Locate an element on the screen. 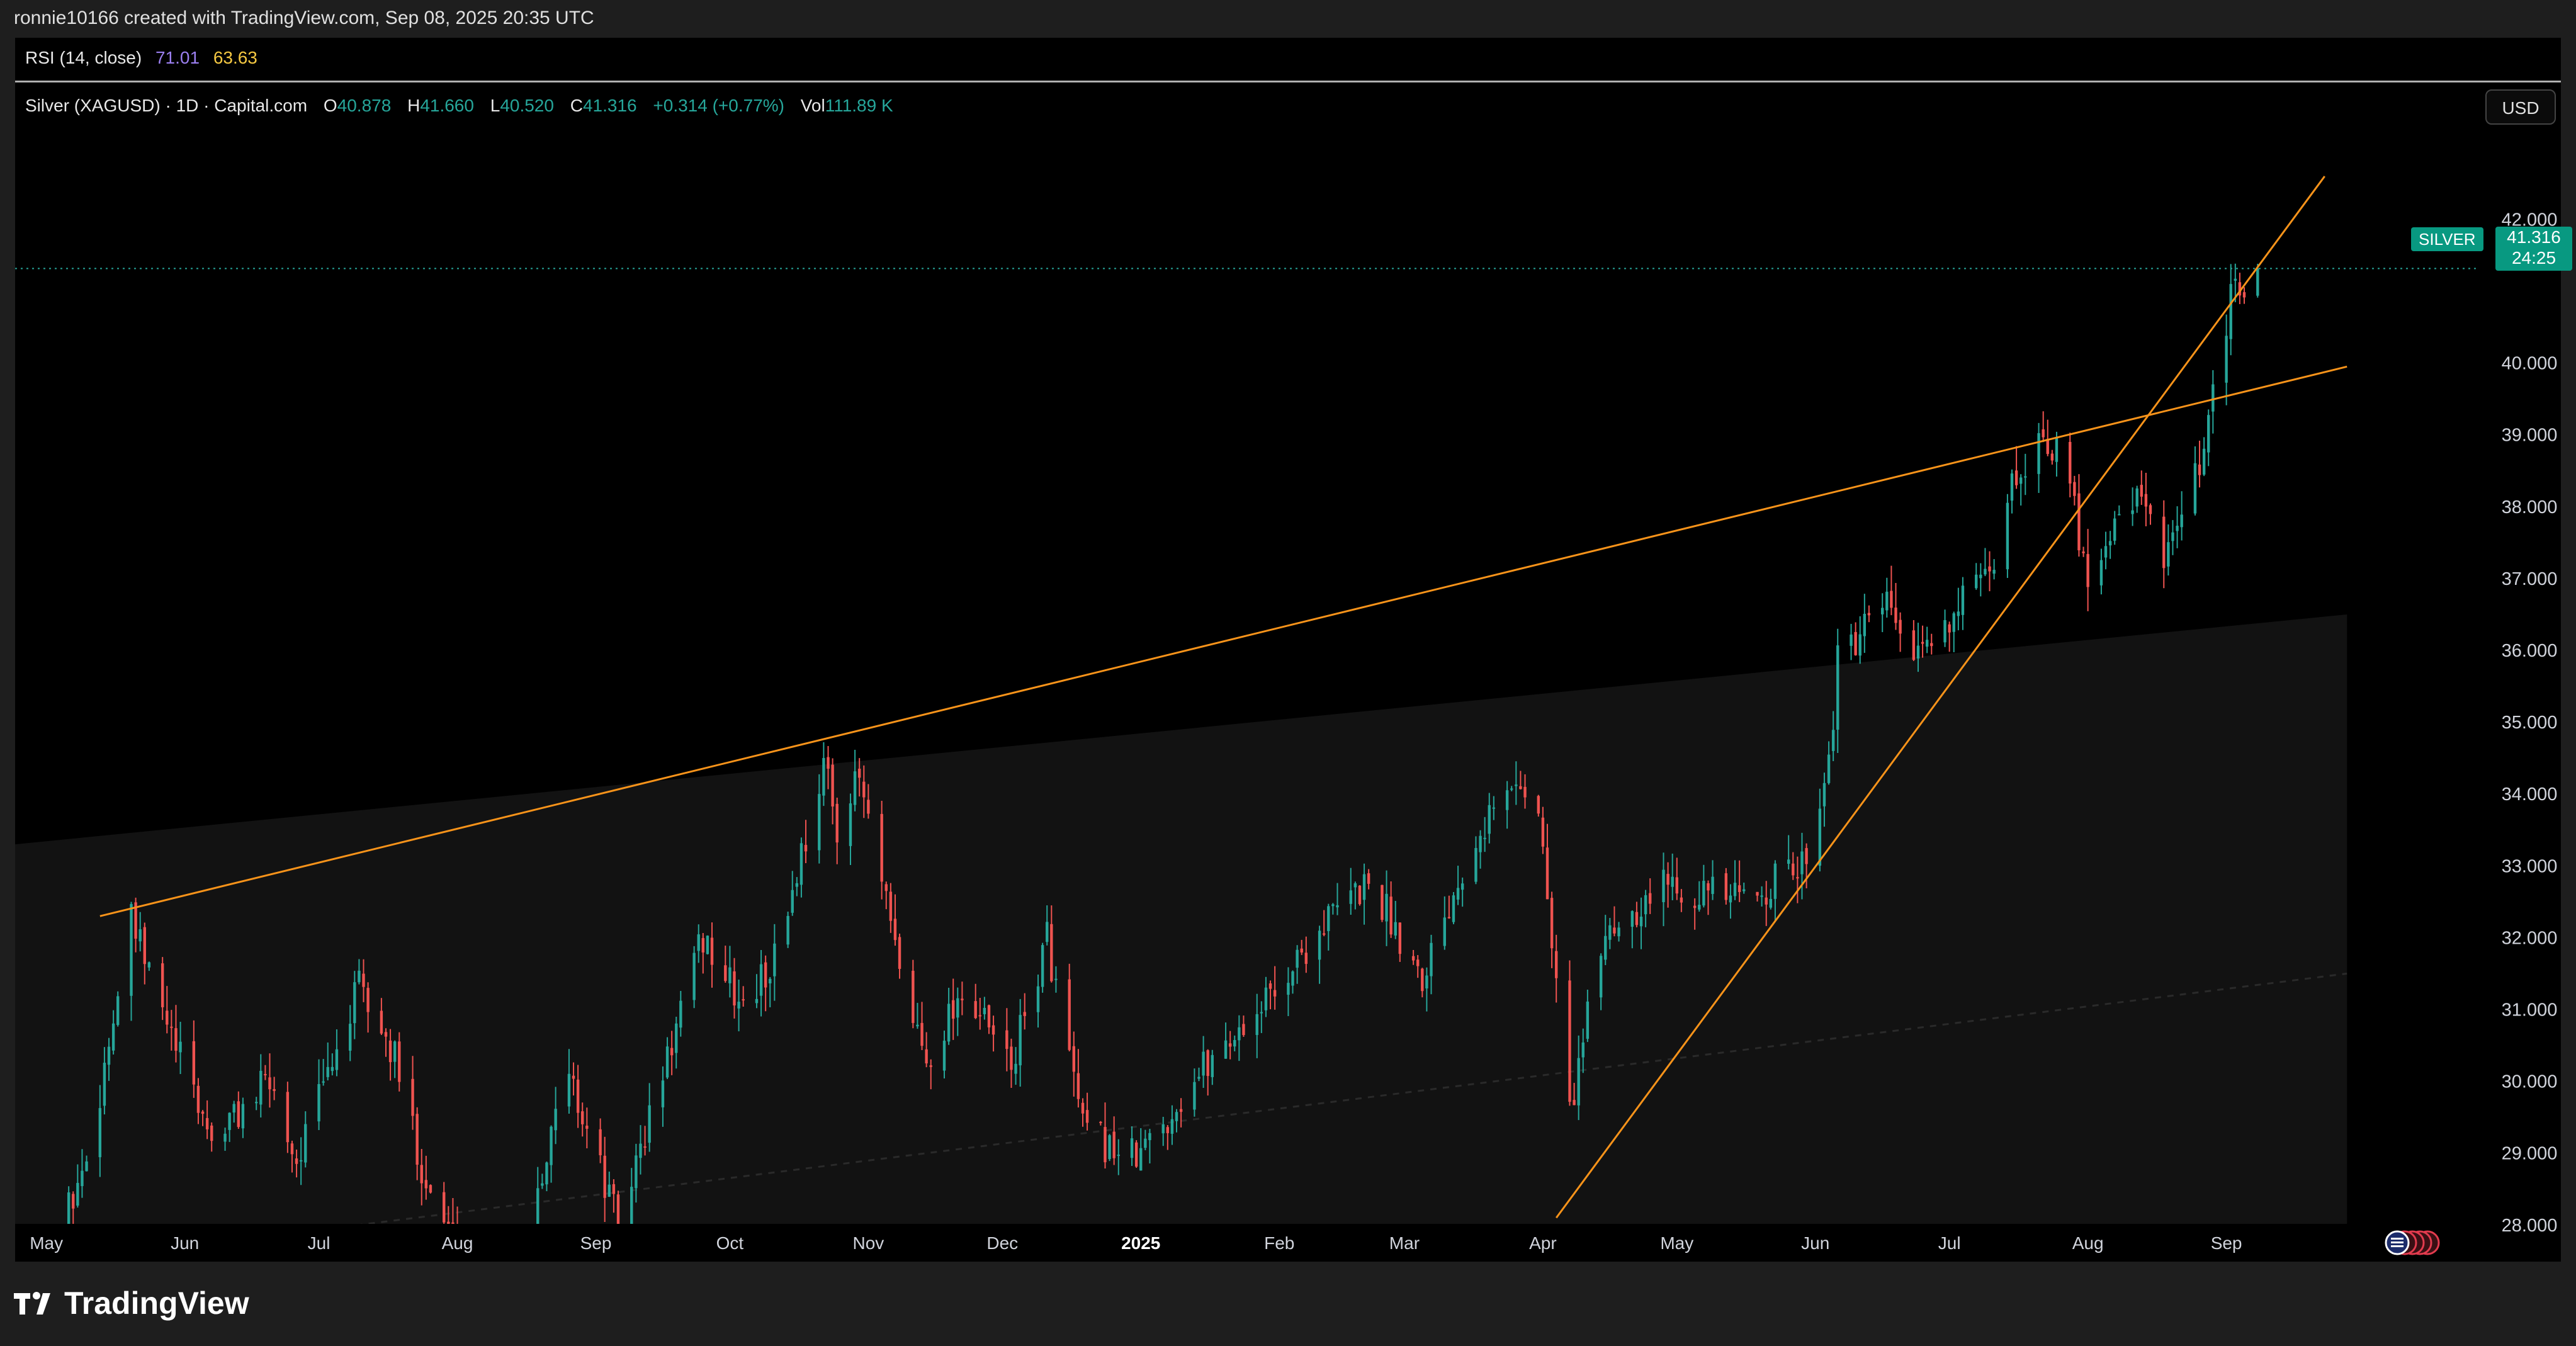 The image size is (2576, 1346). low-value: 40.520 is located at coordinates (527, 105).